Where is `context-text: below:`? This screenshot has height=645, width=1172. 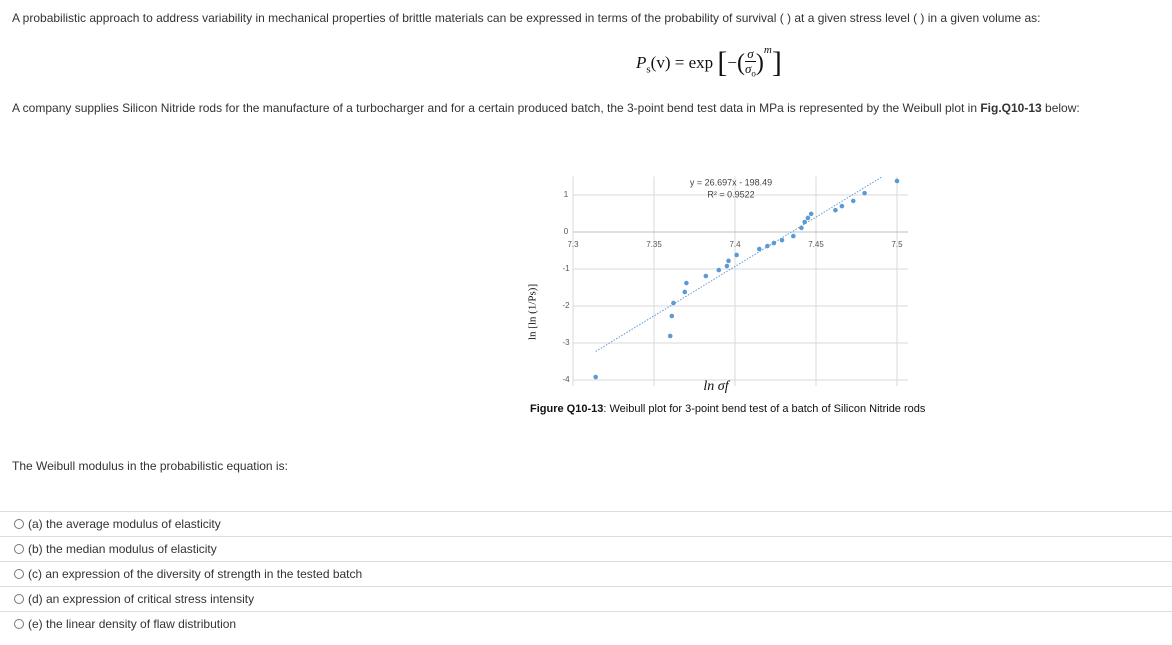
context-text: below: is located at coordinates (1060, 108).